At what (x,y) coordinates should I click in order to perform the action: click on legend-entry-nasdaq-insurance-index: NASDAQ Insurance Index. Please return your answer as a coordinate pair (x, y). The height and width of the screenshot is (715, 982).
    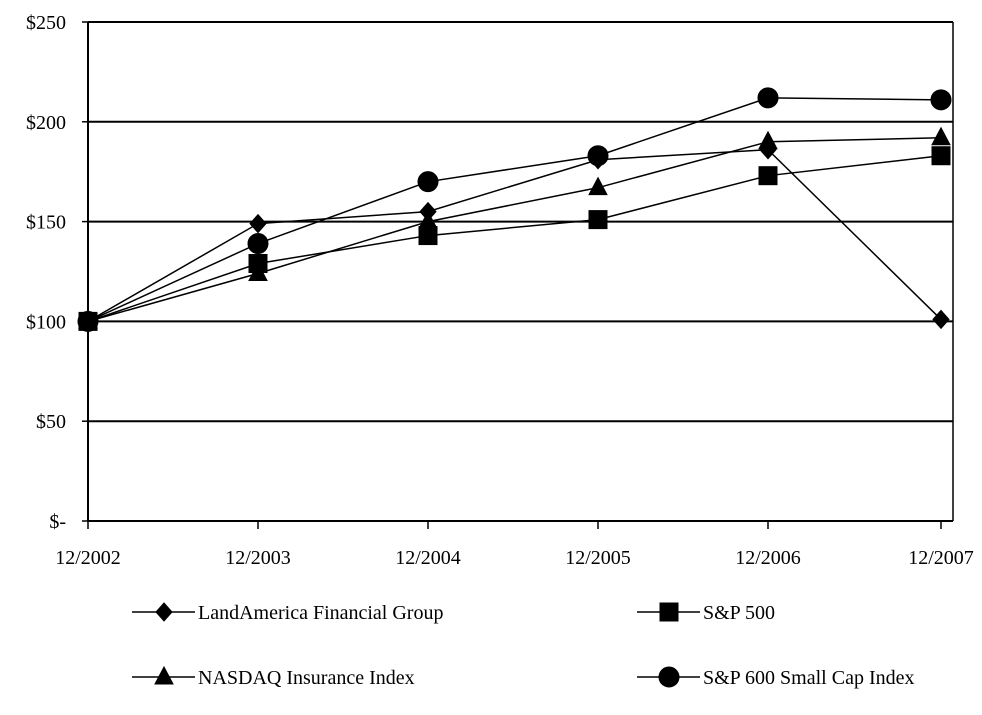
    Looking at the image, I should click on (273, 677).